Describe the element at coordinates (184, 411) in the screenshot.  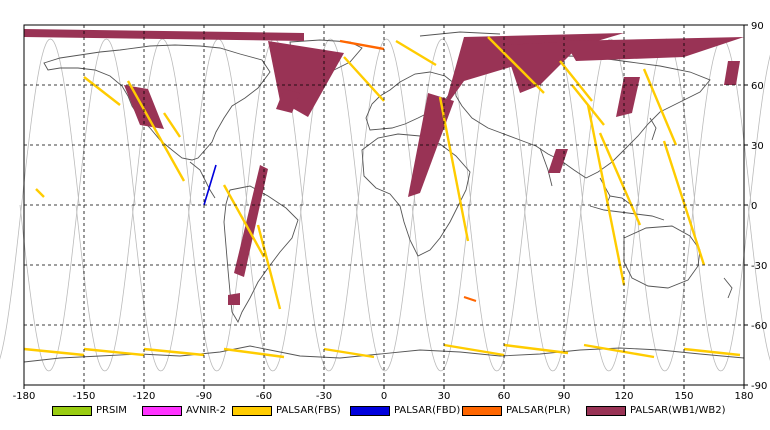
I see `legend-item-avnir2: AVNIR-2` at that location.